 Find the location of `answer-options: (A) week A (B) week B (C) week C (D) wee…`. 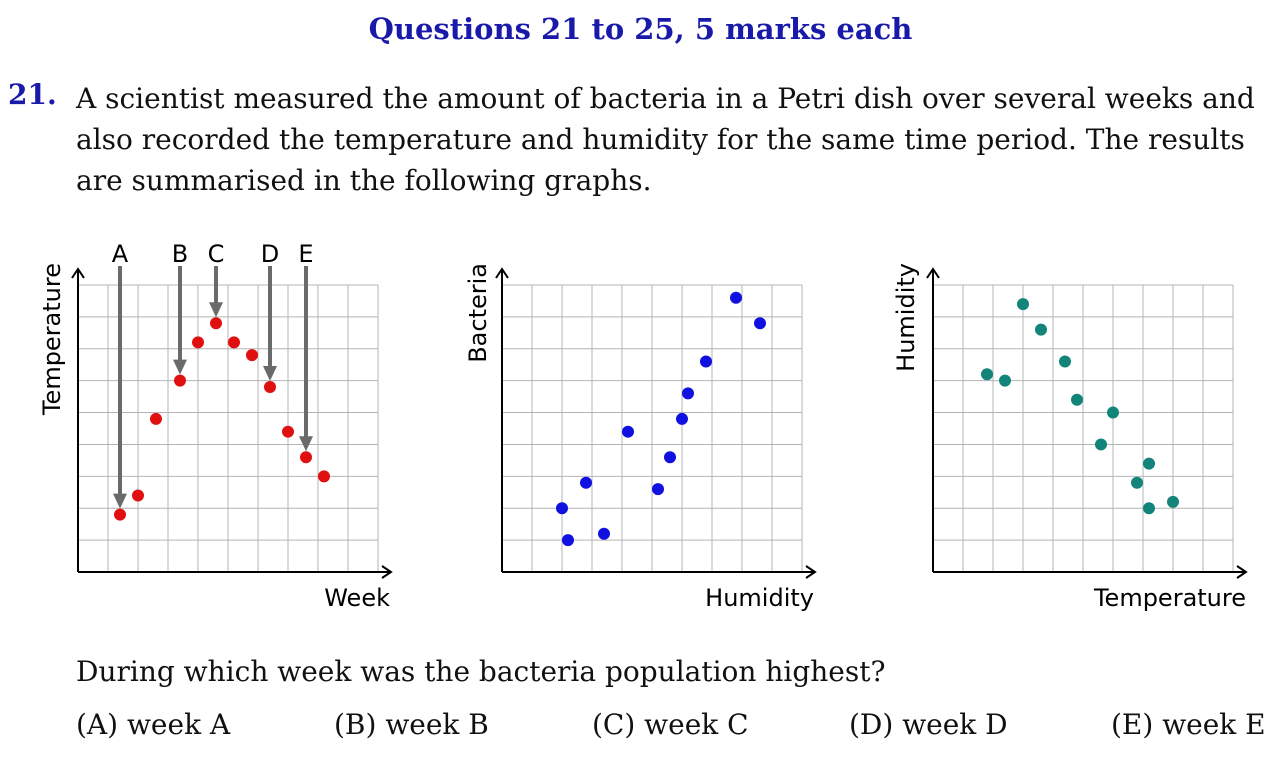

answer-options: (A) week A (B) week B (C) week C (D) wee… is located at coordinates (673, 728).